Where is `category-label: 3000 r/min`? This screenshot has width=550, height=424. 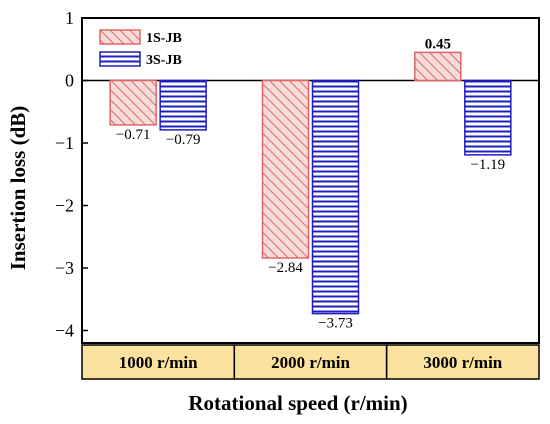 category-label: 3000 r/min is located at coordinates (462, 362).